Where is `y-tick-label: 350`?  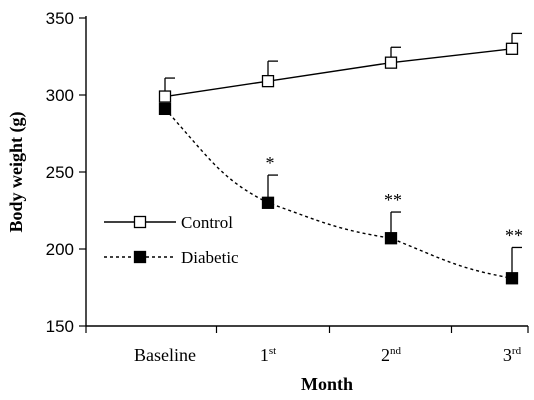
y-tick-label: 350 is located at coordinates (60, 18).